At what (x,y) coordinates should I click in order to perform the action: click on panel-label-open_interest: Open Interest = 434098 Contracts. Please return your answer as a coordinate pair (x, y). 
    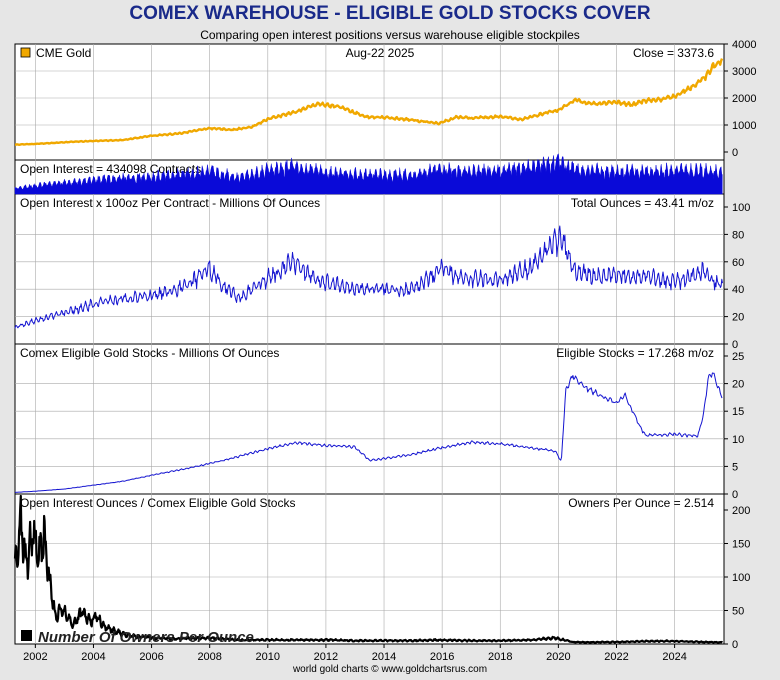
    Looking at the image, I should click on (110, 169).